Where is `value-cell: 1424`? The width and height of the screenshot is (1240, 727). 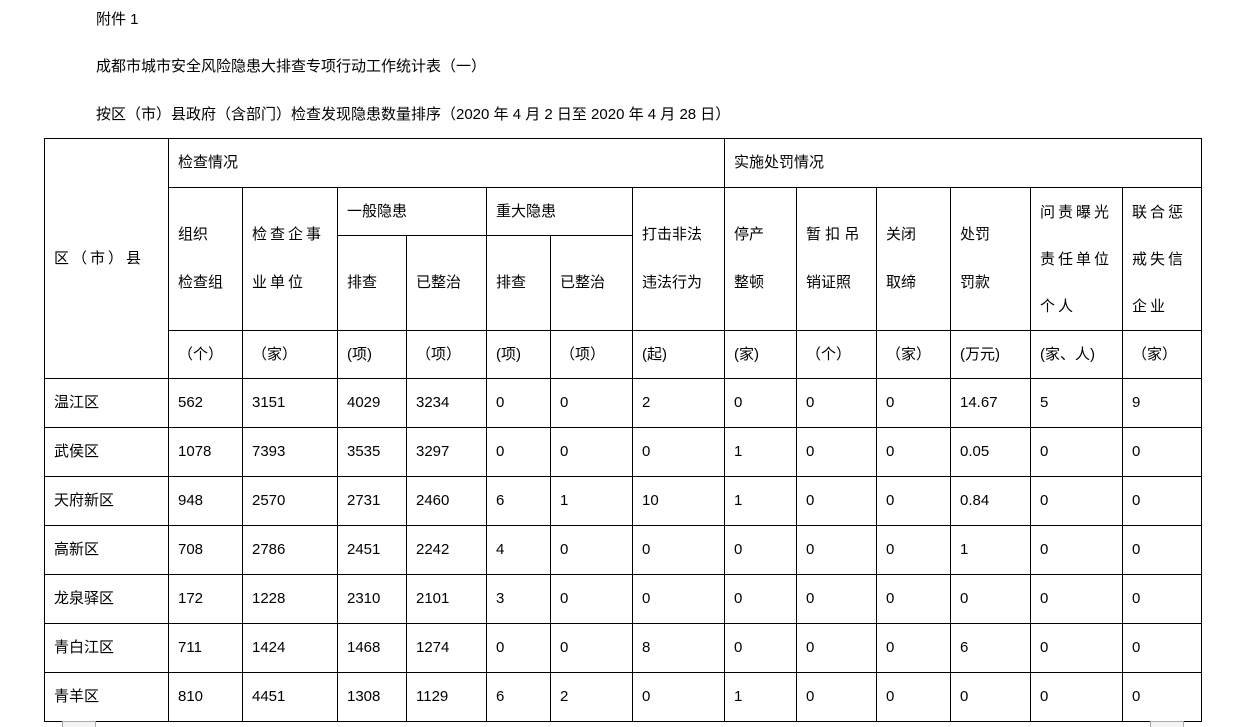 value-cell: 1424 is located at coordinates (290, 648).